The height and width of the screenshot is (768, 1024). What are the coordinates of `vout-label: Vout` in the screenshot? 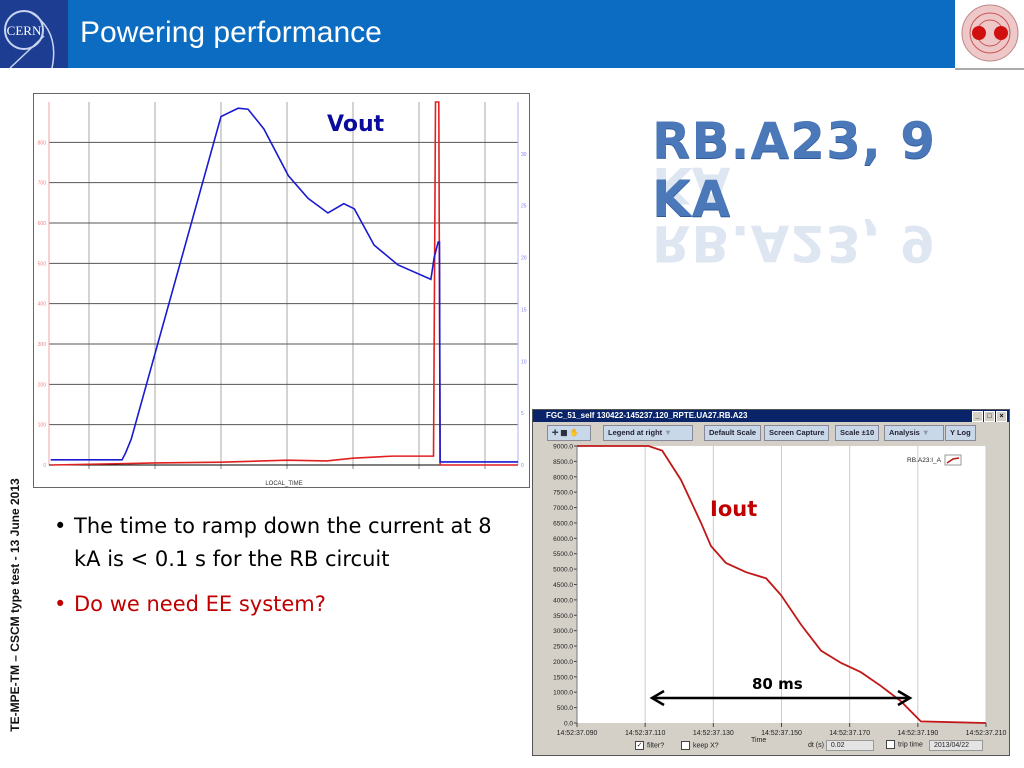 It's located at (356, 124).